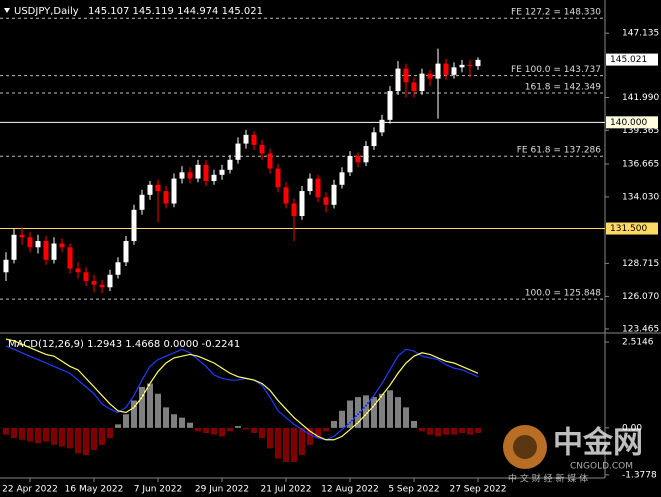 This screenshot has width=661, height=497. I want to click on y-tick-label: 136.665, so click(640, 165).